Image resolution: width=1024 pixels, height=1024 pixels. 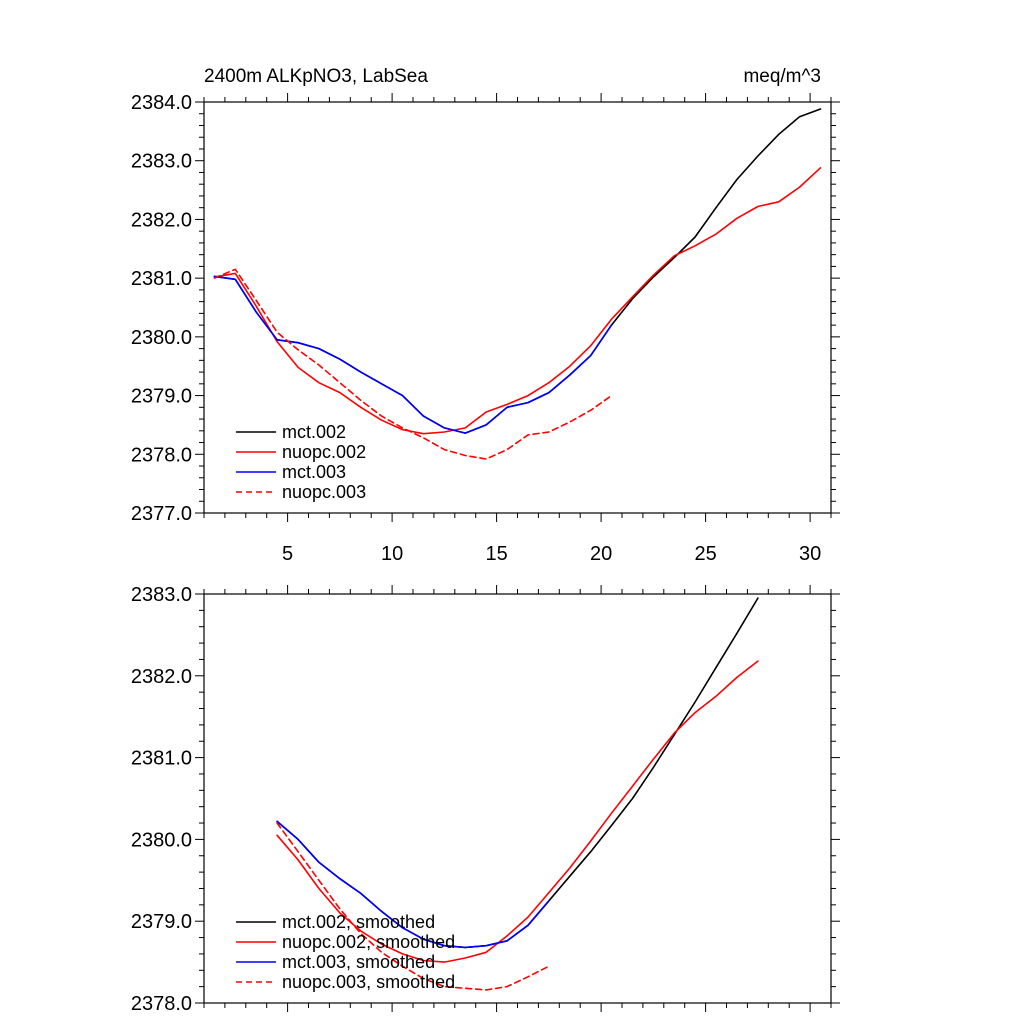 I want to click on x-tick-label: 5, so click(x=287, y=554).